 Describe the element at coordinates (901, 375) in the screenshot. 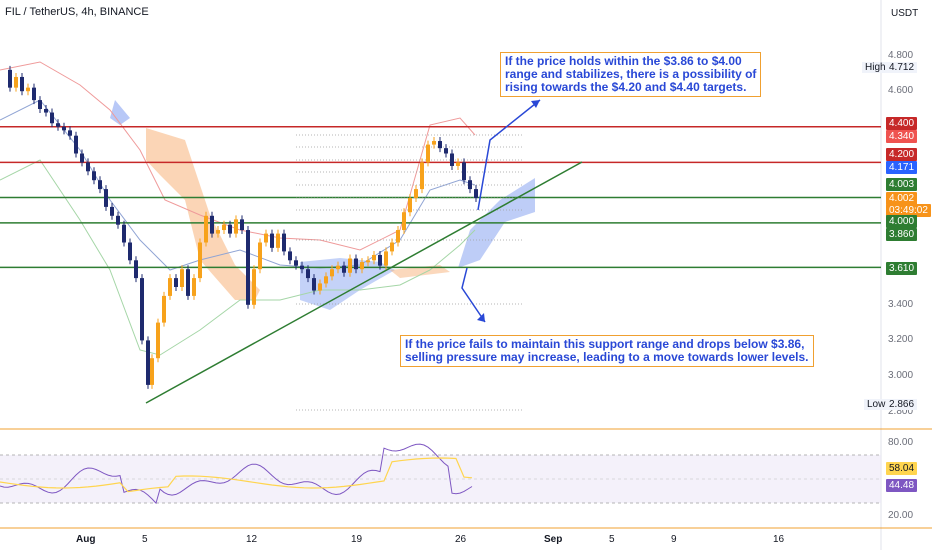

I see `price-axis-tick: 3.000` at that location.